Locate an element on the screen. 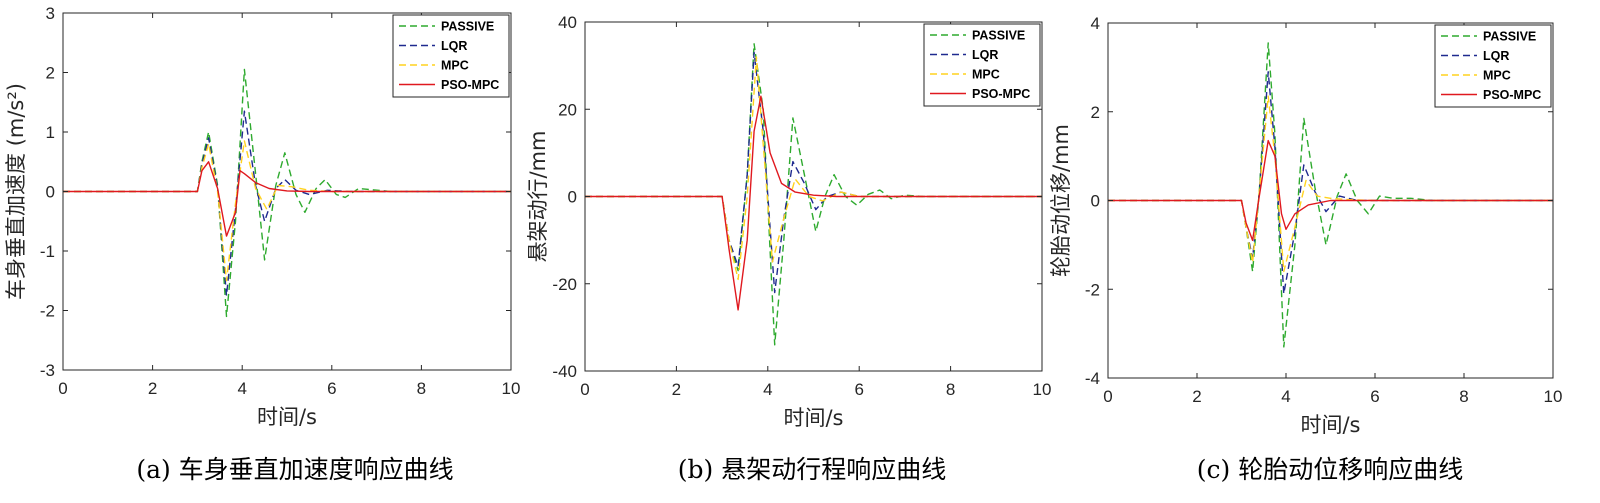 The image size is (1600, 503). y-tick-label: -4 is located at coordinates (1092, 378).